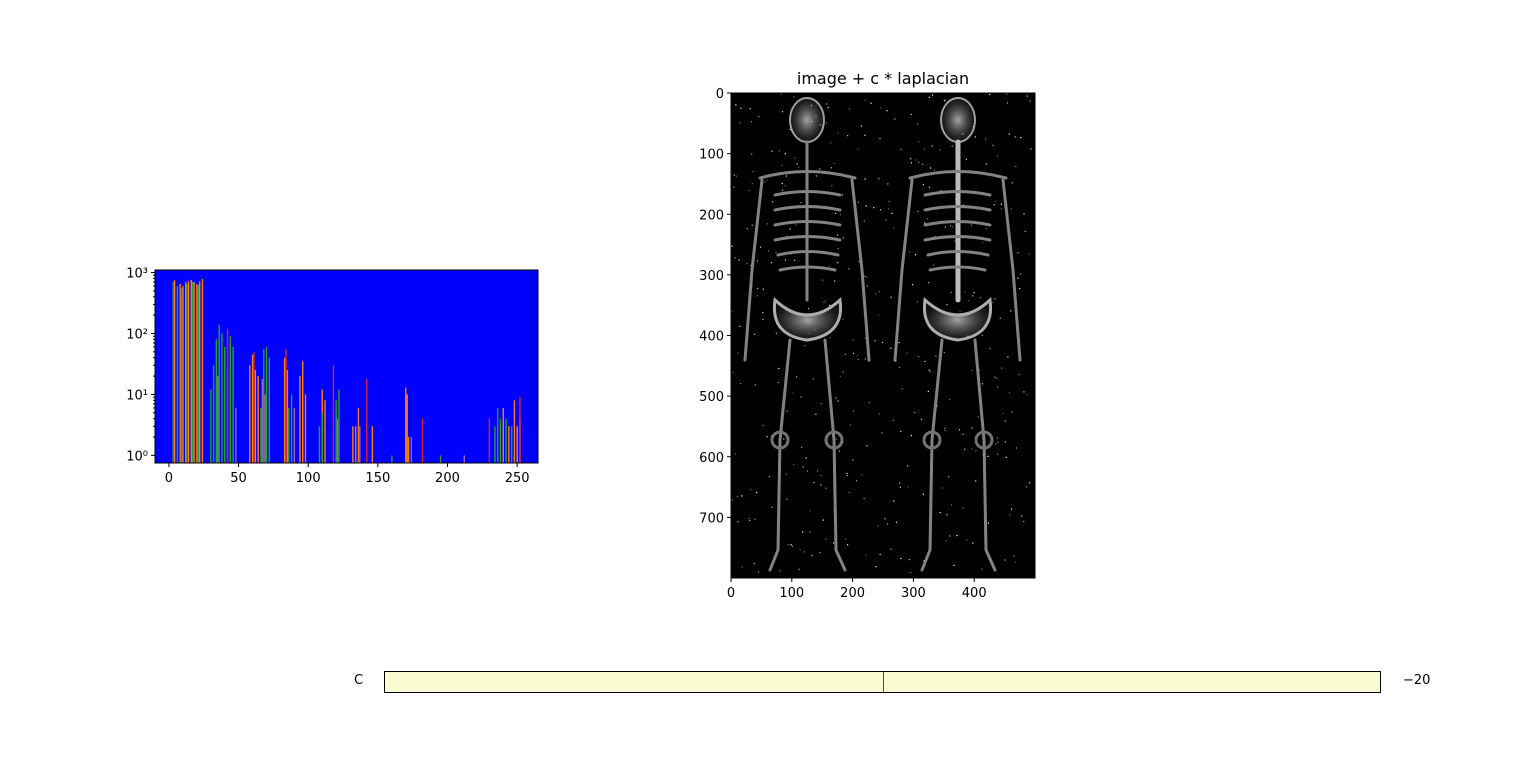 Image resolution: width=1536 pixels, height=771 pixels. Describe the element at coordinates (882, 682) in the screenshot. I see `c-slider` at that location.